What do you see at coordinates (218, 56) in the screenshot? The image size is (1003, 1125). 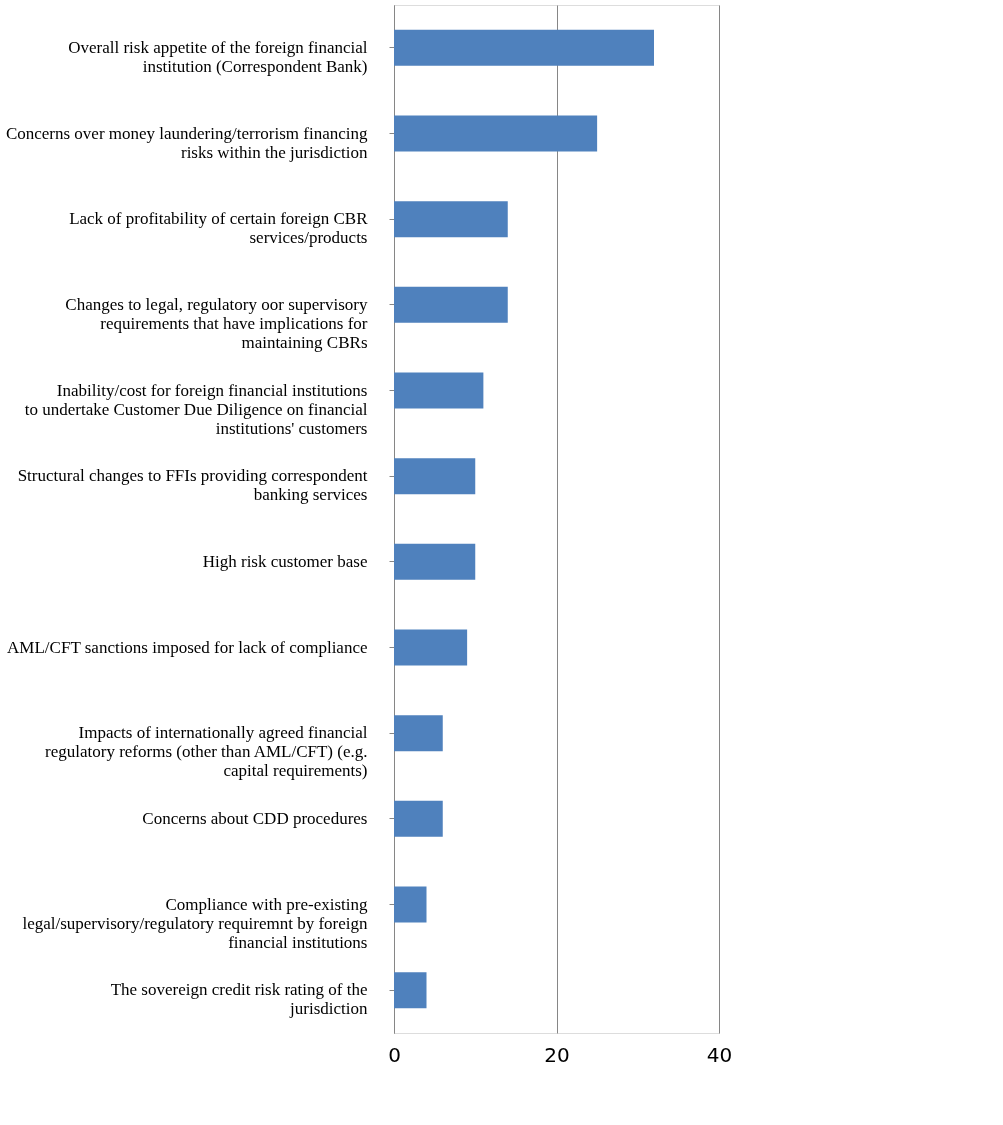 I see `y-tick-label: Overall risk appetite of the foreign financial institution (Correspondent Bank)` at bounding box center [218, 56].